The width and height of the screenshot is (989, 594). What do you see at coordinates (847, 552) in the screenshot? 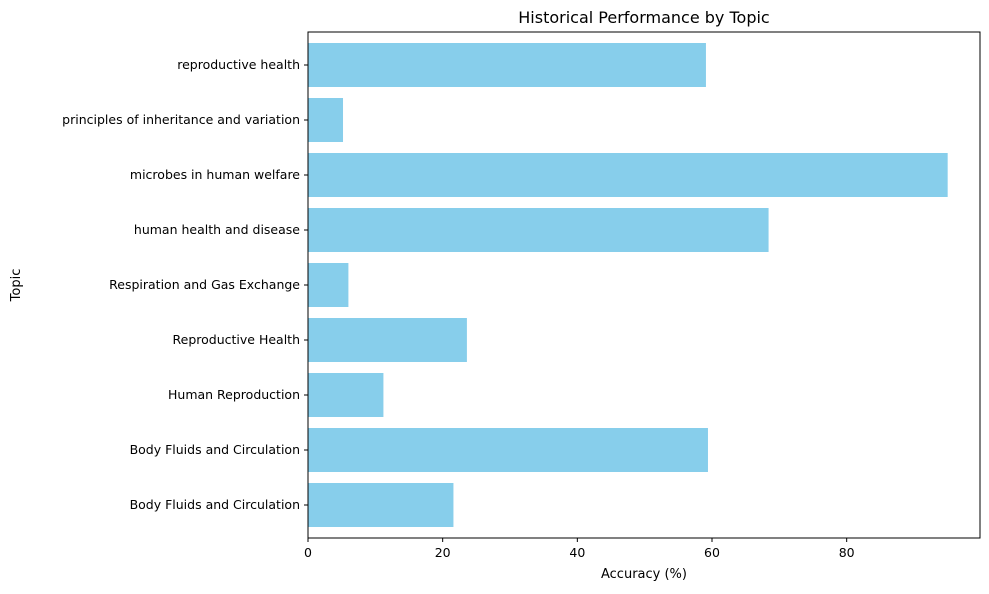
I see `x-tick-label: 80` at bounding box center [847, 552].